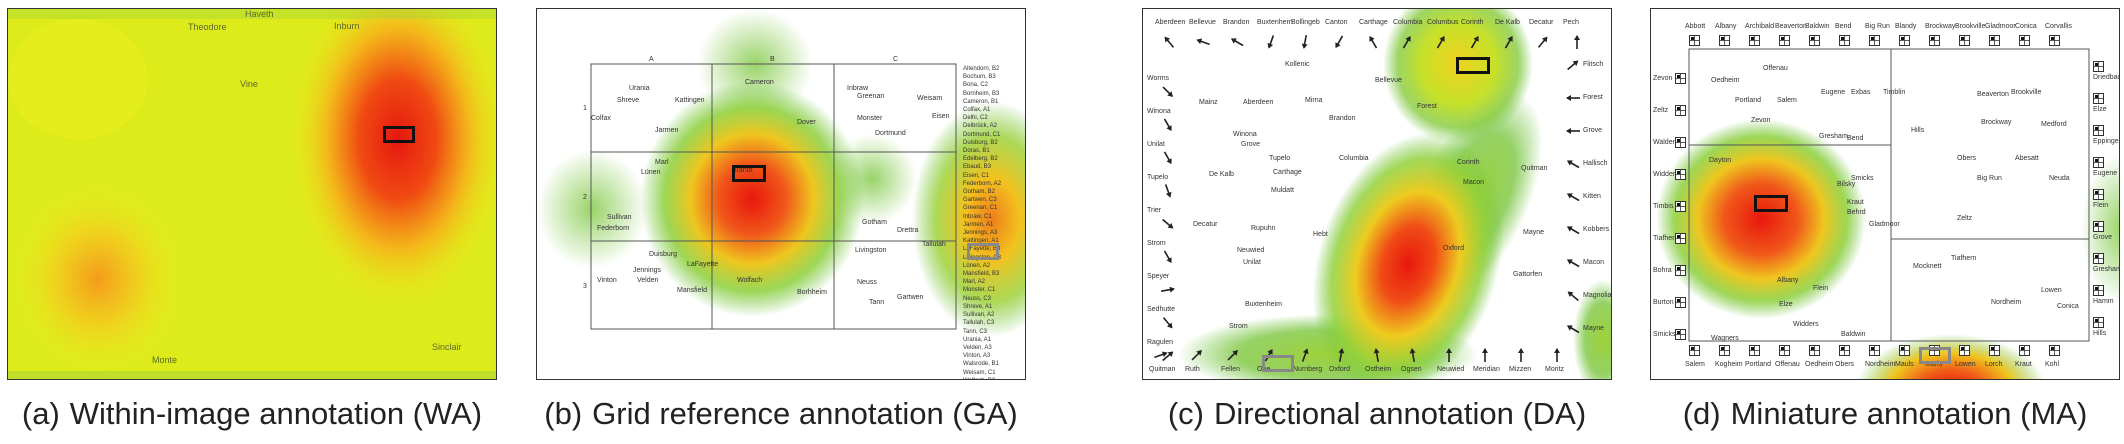  What do you see at coordinates (1595, 163) in the screenshot?
I see `edge-label: Hallisch` at bounding box center [1595, 163].